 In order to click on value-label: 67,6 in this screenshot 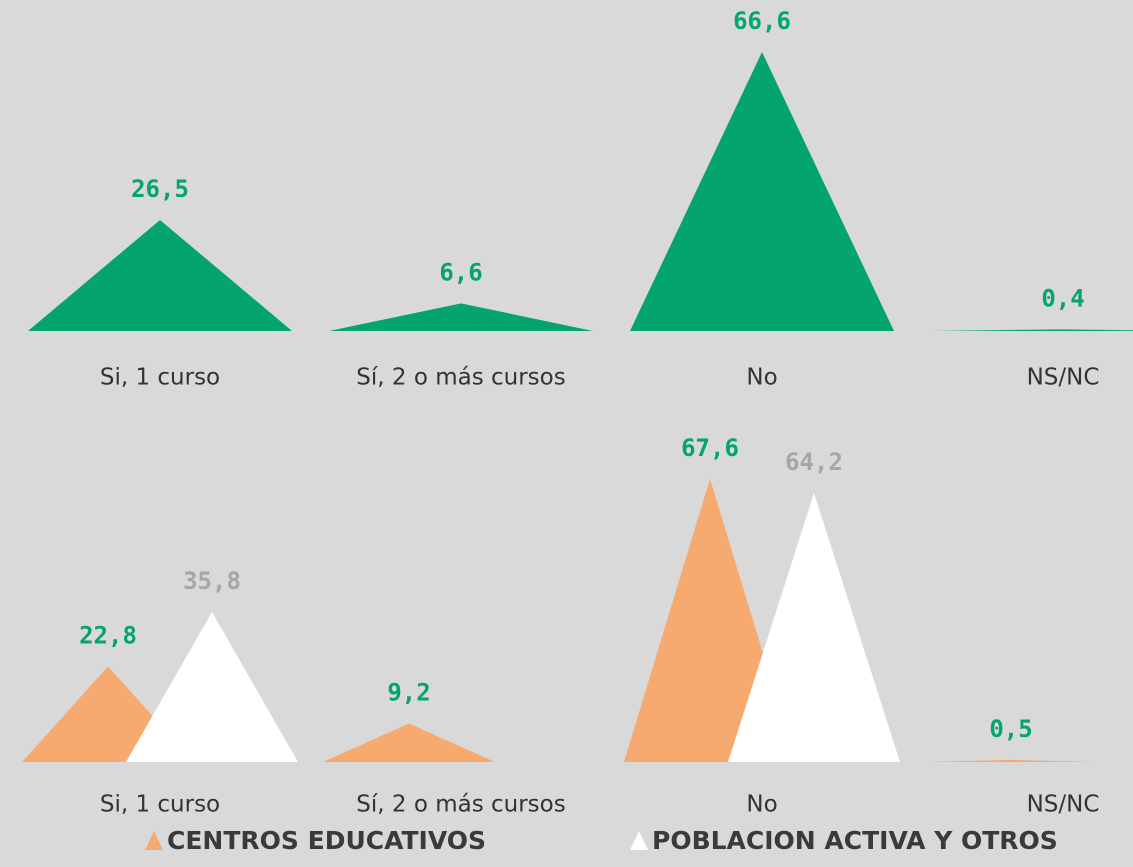, I will do `click(710, 448)`.